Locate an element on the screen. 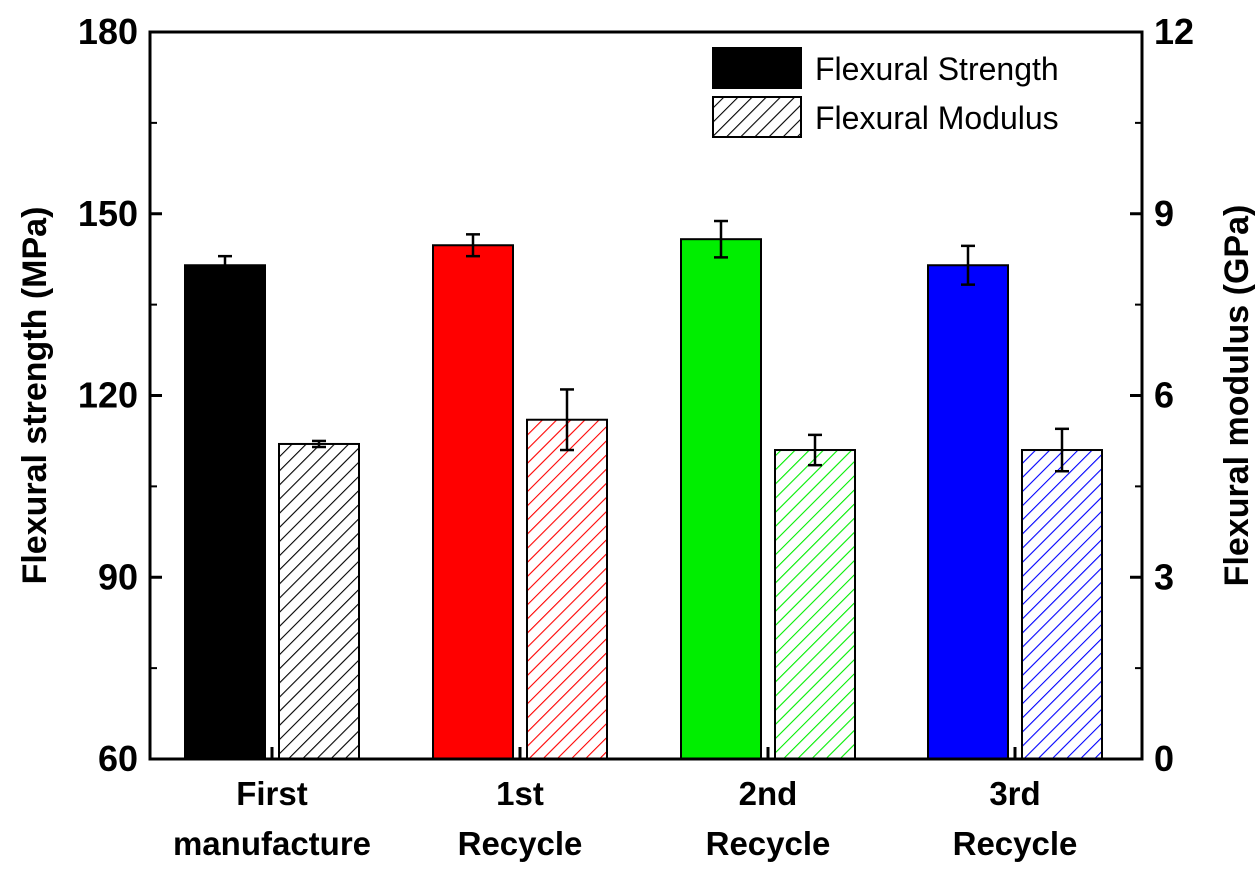  legend-label-modulus: Flexural Modulus is located at coordinates (937, 118).